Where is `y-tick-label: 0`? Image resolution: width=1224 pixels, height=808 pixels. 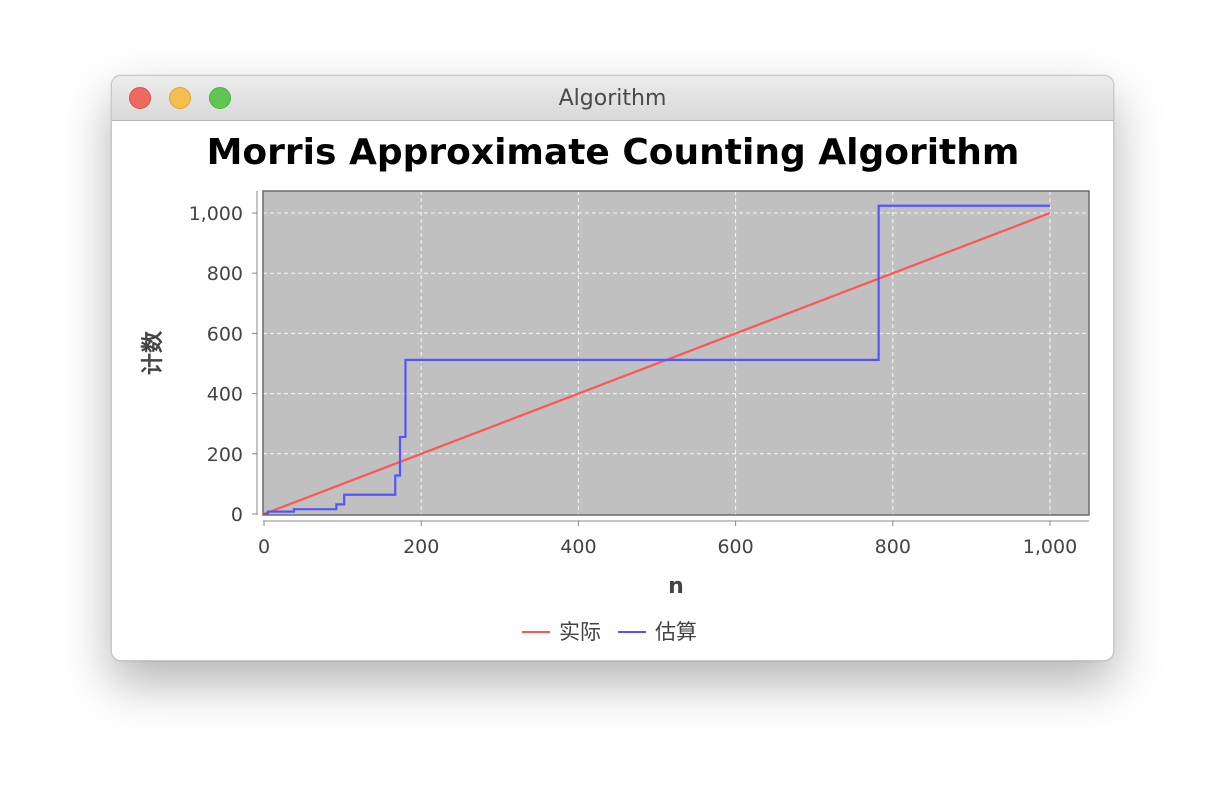 y-tick-label: 0 is located at coordinates (237, 515).